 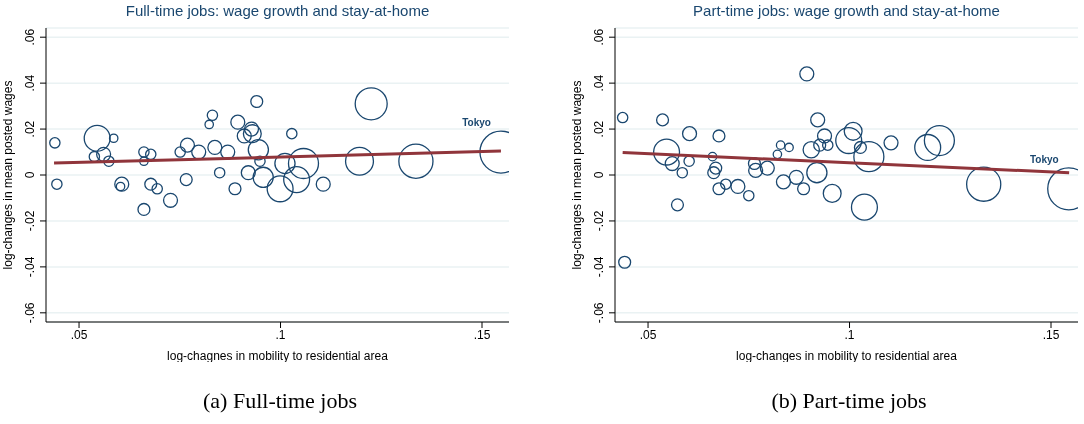 What do you see at coordinates (280, 401) in the screenshot?
I see `text: (a) Full-time jobs` at bounding box center [280, 401].